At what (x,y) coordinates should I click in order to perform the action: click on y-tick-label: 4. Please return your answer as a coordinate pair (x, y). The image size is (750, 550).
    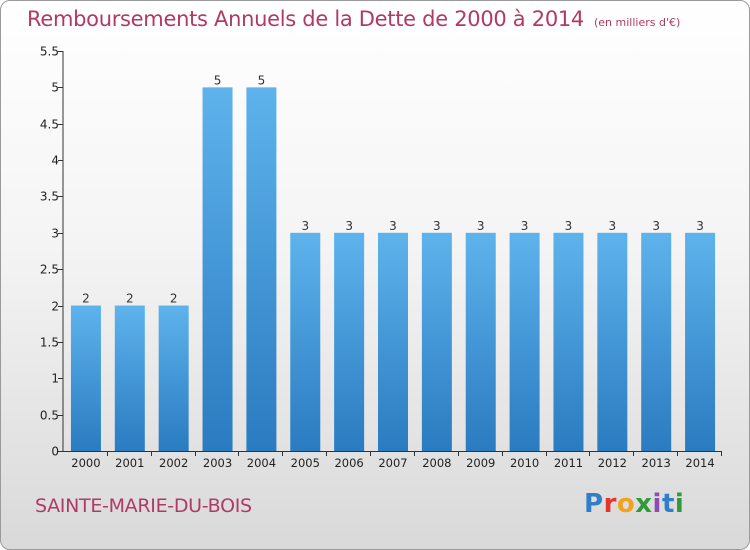
    Looking at the image, I should click on (55, 161).